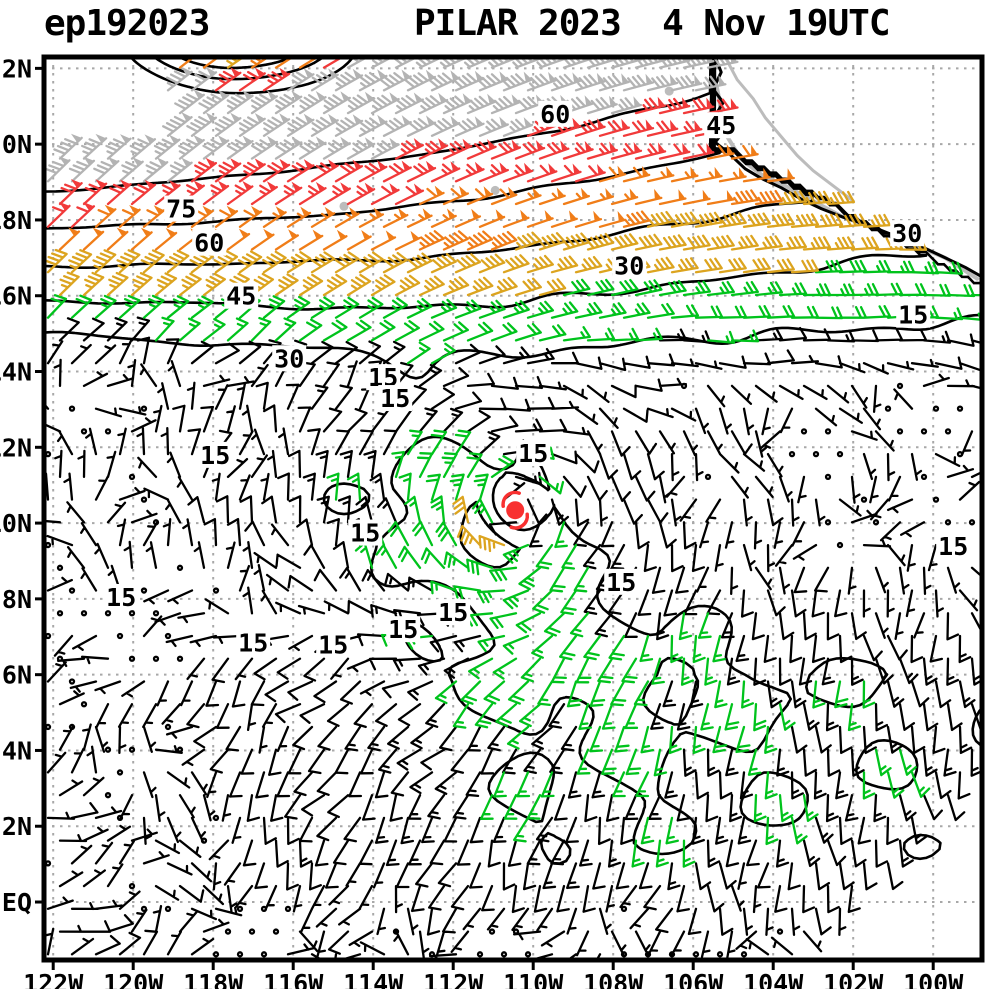  What do you see at coordinates (17, 675) in the screenshot?
I see `lat-tick-label: 6N` at bounding box center [17, 675].